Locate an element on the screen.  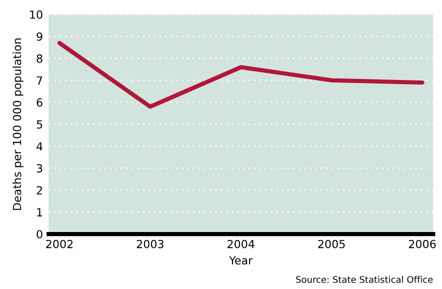
y-tick-label: 9 is located at coordinates (39, 36).